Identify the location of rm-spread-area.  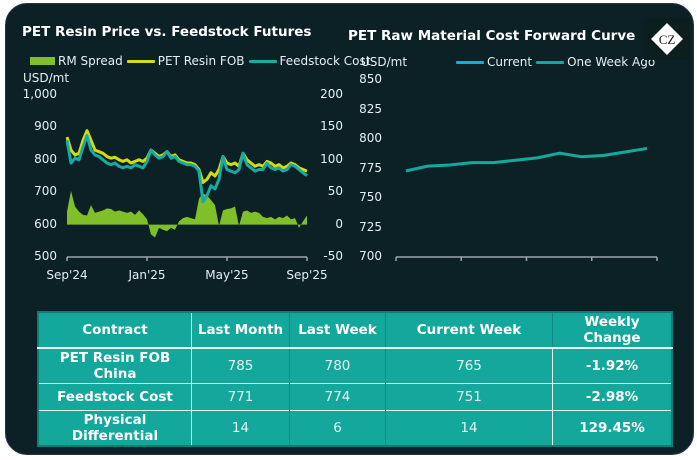
(187, 214).